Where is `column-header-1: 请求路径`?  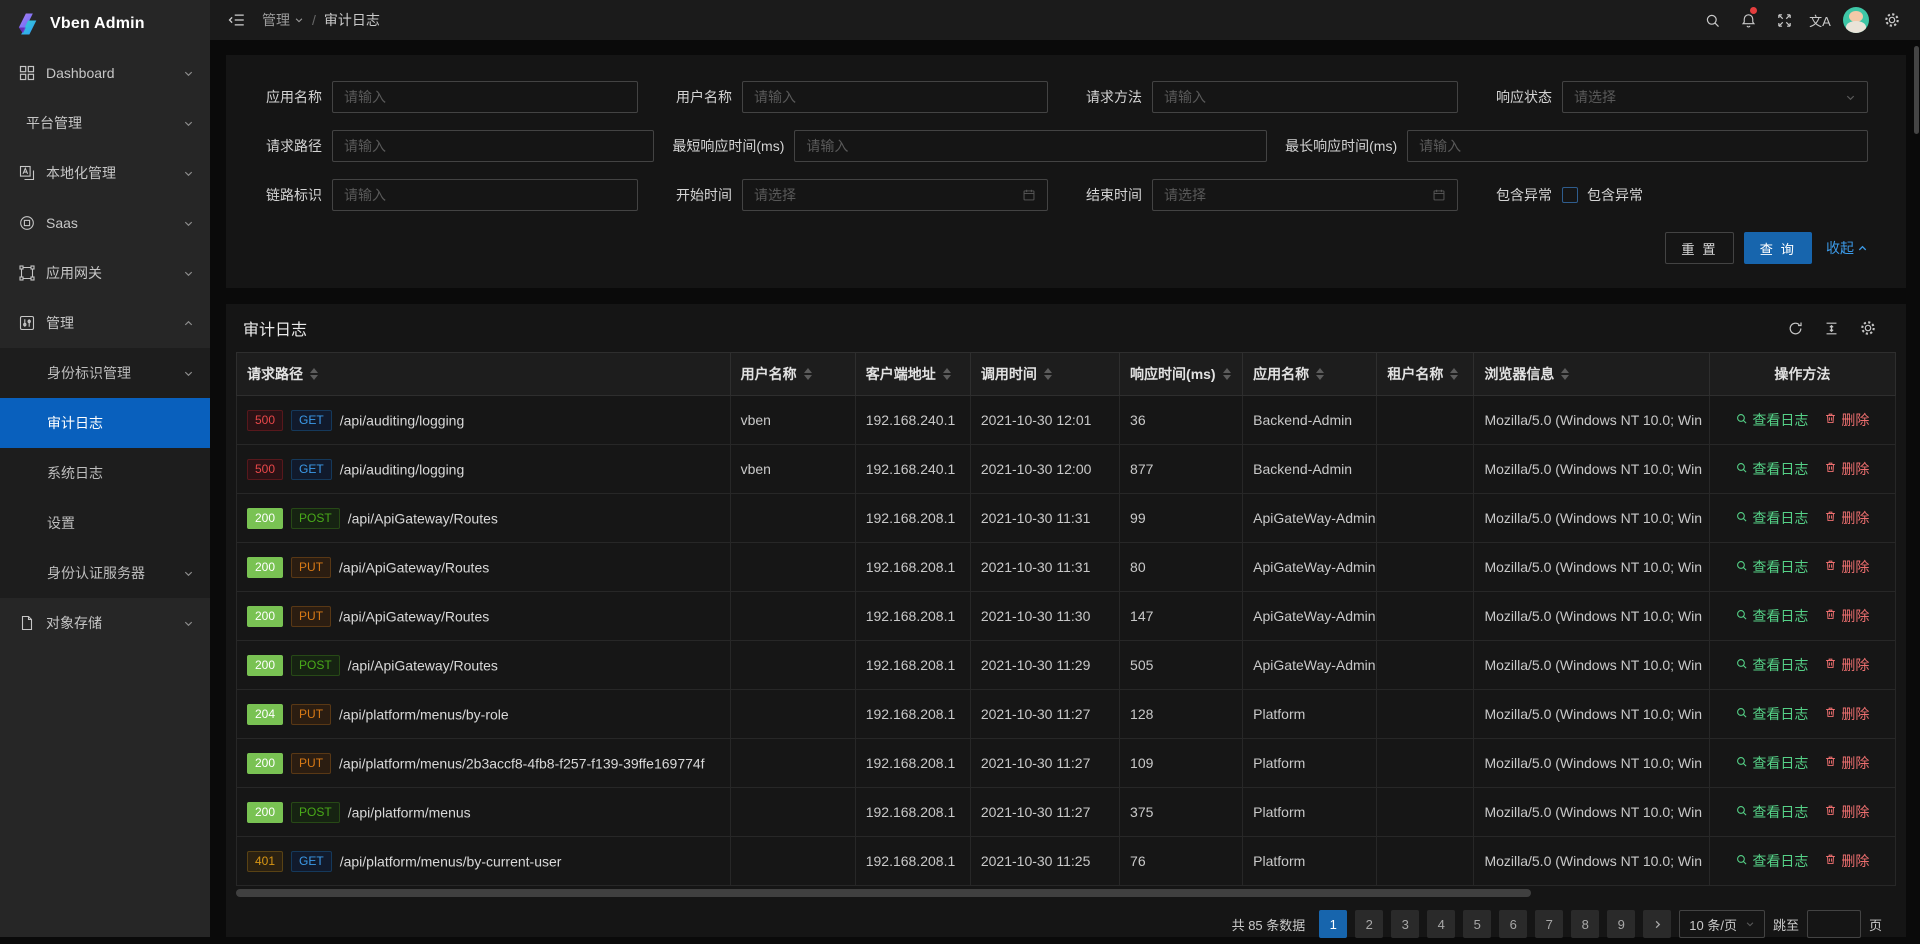
column-header-1: 请求路径 is located at coordinates (483, 374).